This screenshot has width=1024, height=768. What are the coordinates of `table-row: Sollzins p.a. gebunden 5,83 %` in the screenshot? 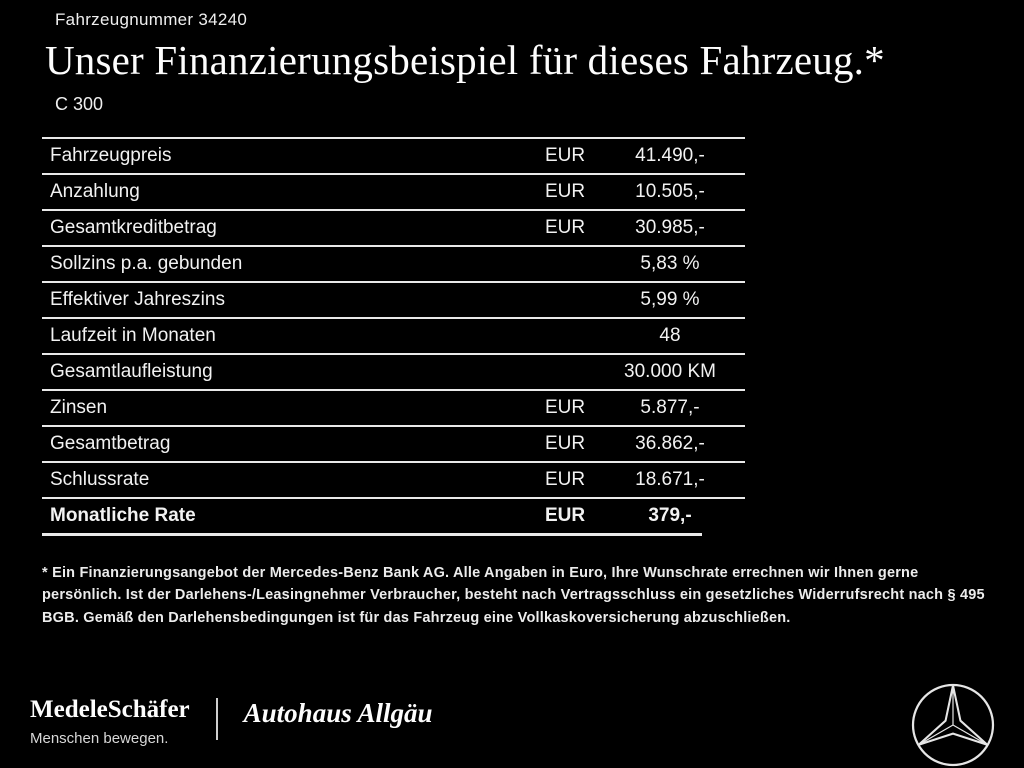 It's located at (393, 263).